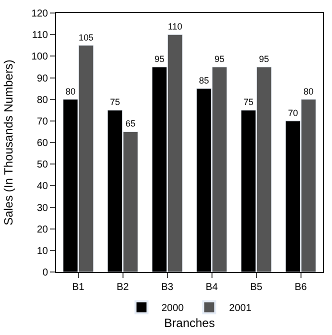 This screenshot has width=332, height=335. I want to click on x-tick-label: B1, so click(78, 287).